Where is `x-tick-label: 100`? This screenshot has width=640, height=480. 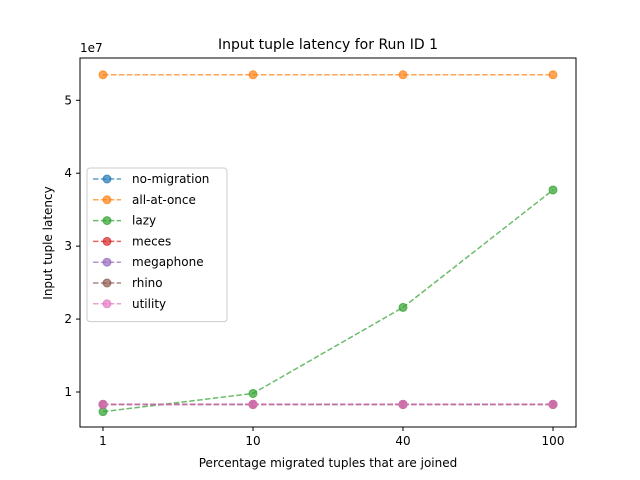
x-tick-label: 100 is located at coordinates (553, 441).